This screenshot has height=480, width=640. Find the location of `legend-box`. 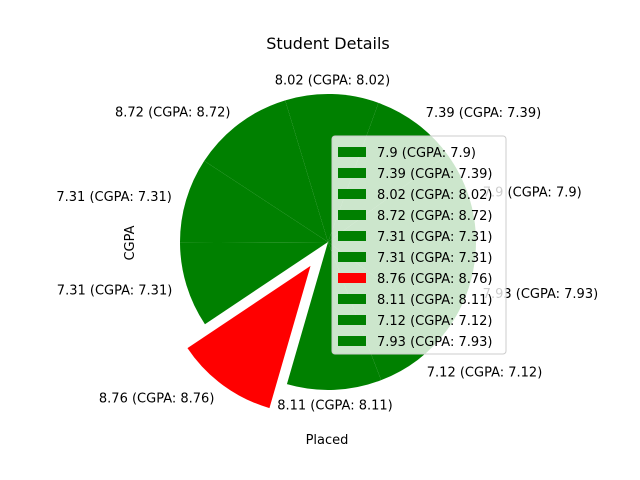

legend-box is located at coordinates (419, 245).